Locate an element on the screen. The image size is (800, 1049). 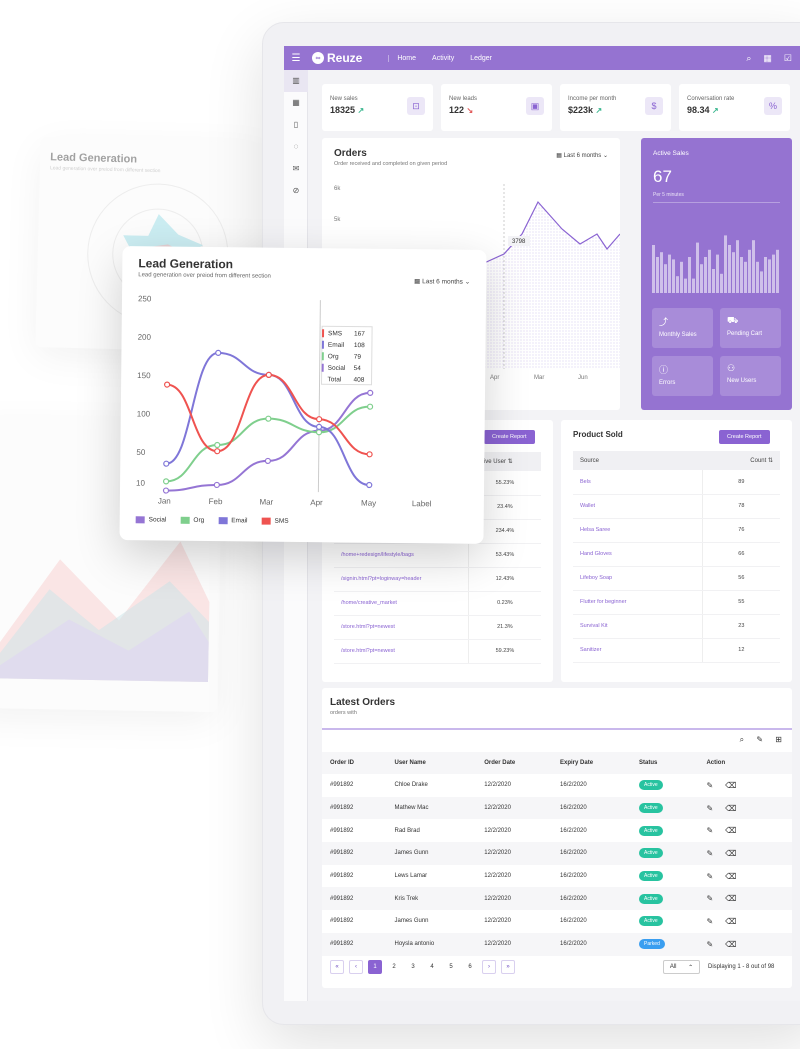
chart-icon: ▥ is located at coordinates (296, 81).